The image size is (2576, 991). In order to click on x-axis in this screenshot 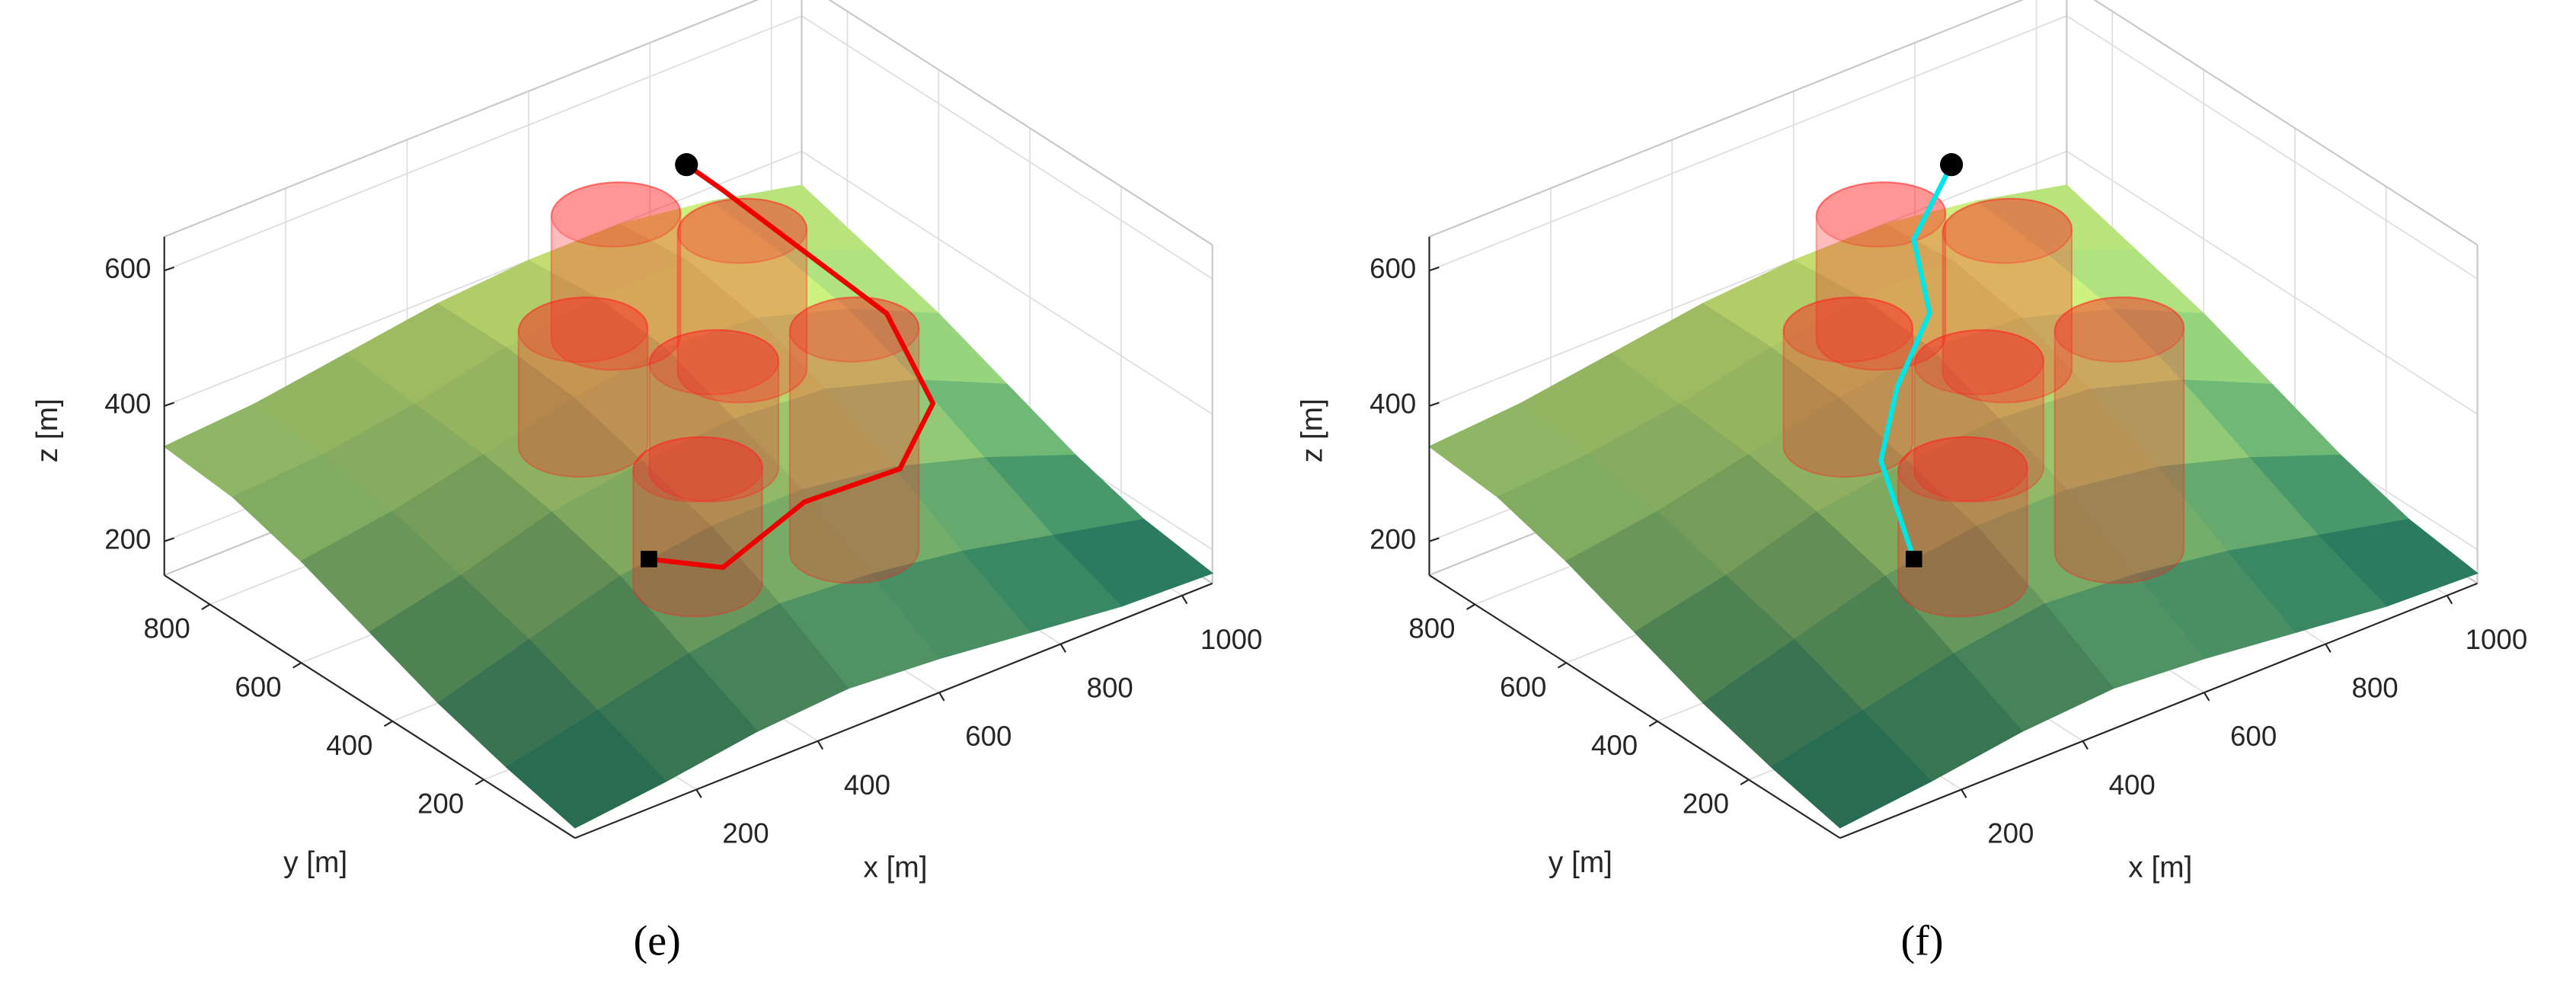, I will do `click(2158, 710)`.